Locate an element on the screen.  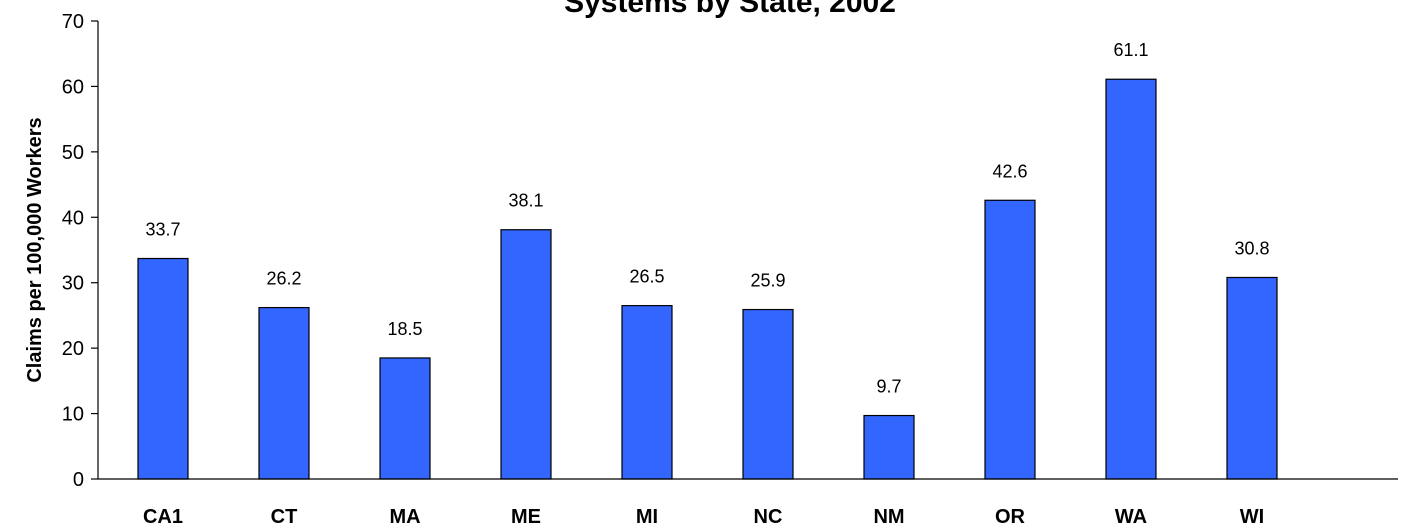
x-tick-label: MA is located at coordinates (404, 517).